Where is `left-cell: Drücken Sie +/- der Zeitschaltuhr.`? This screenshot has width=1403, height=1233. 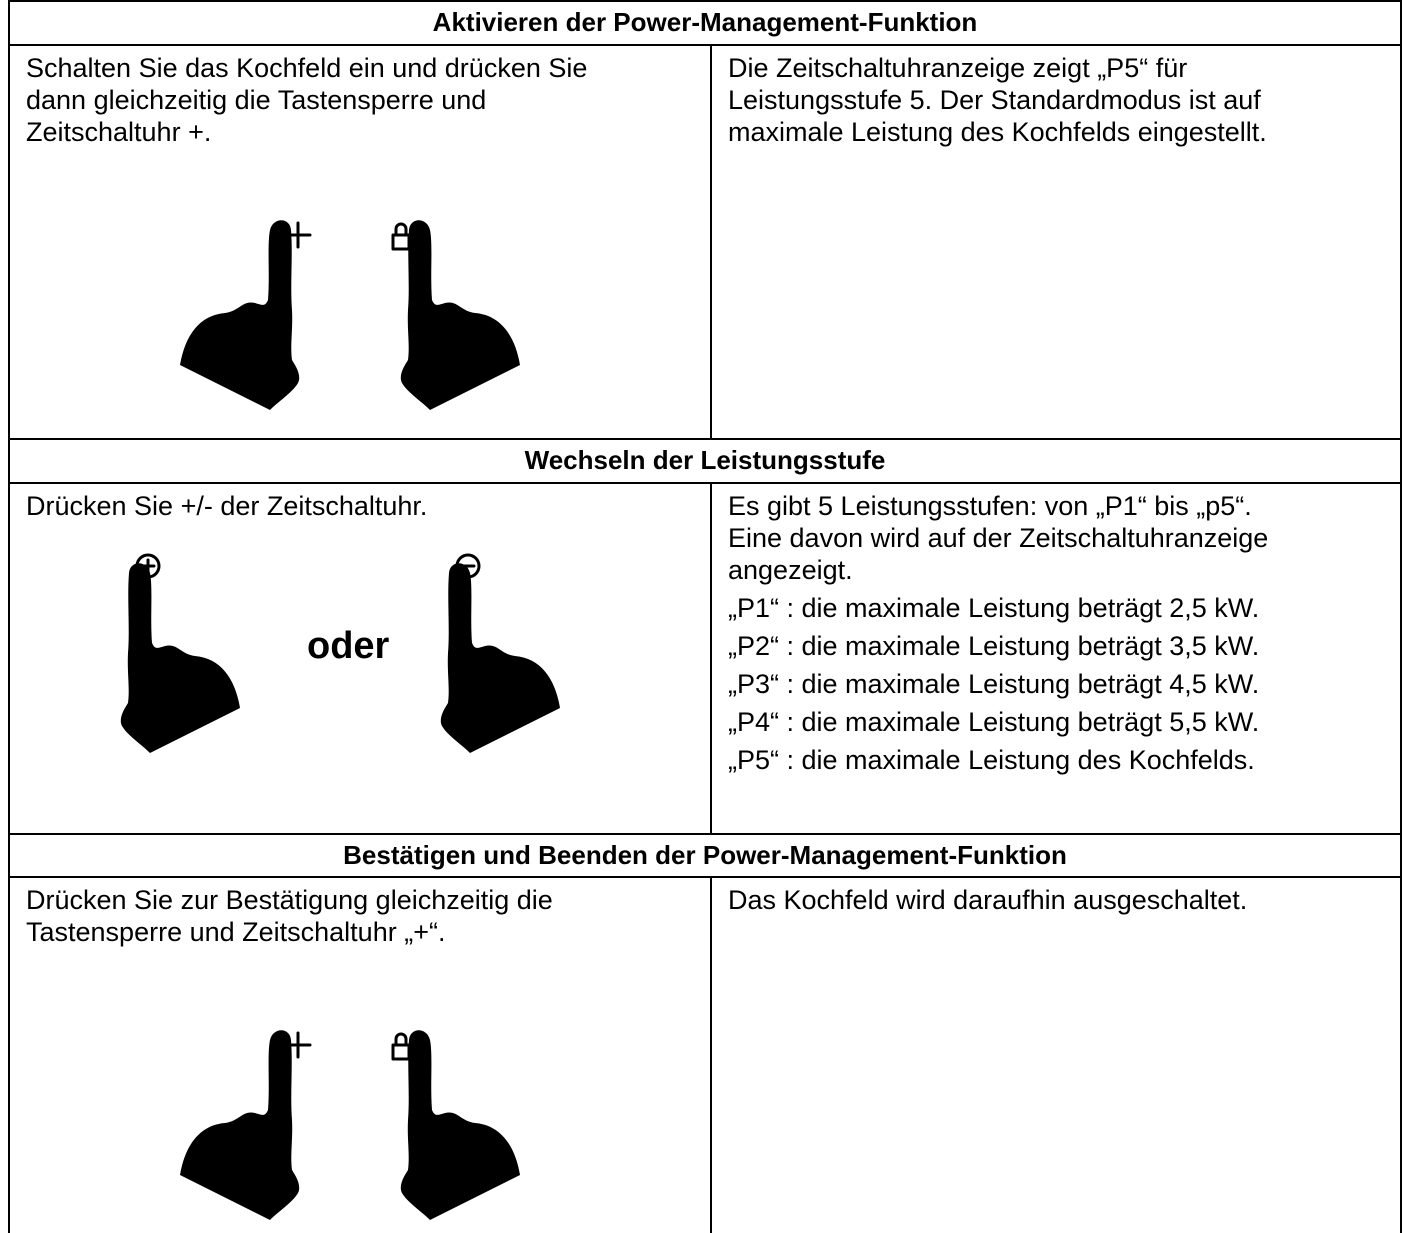 left-cell: Drücken Sie +/- der Zeitschaltuhr. is located at coordinates (359, 657).